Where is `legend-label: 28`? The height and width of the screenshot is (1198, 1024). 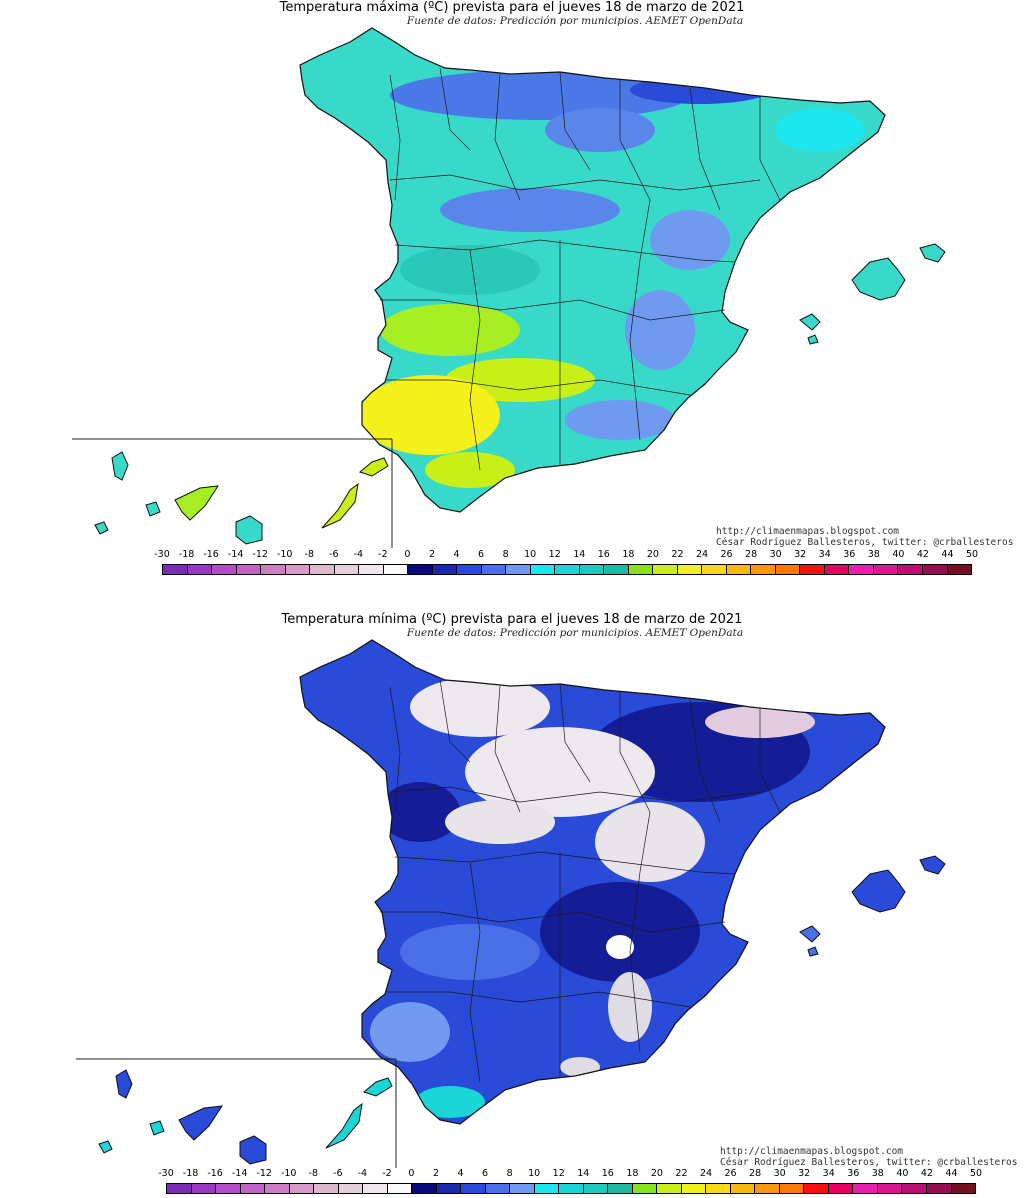 legend-label: 28 is located at coordinates (751, 554).